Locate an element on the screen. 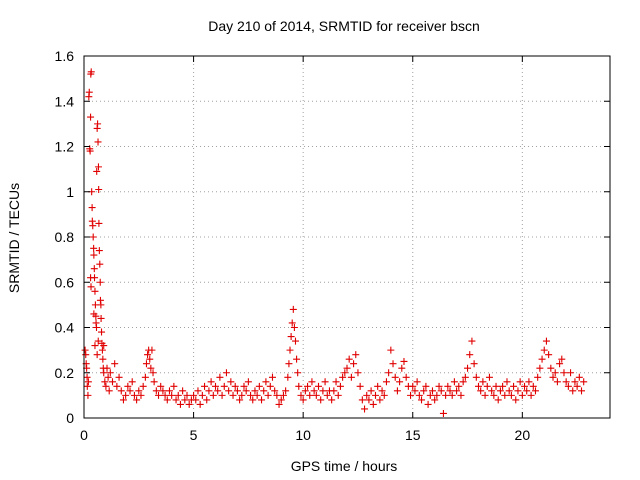 This screenshot has width=640, height=480. x-tick-label: 10 is located at coordinates (303, 435).